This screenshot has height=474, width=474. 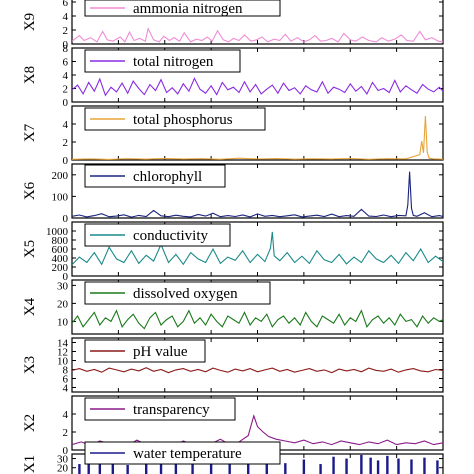 I want to click on panel-x2: 0 2 4 X2 transparency, so click(x=233, y=426).